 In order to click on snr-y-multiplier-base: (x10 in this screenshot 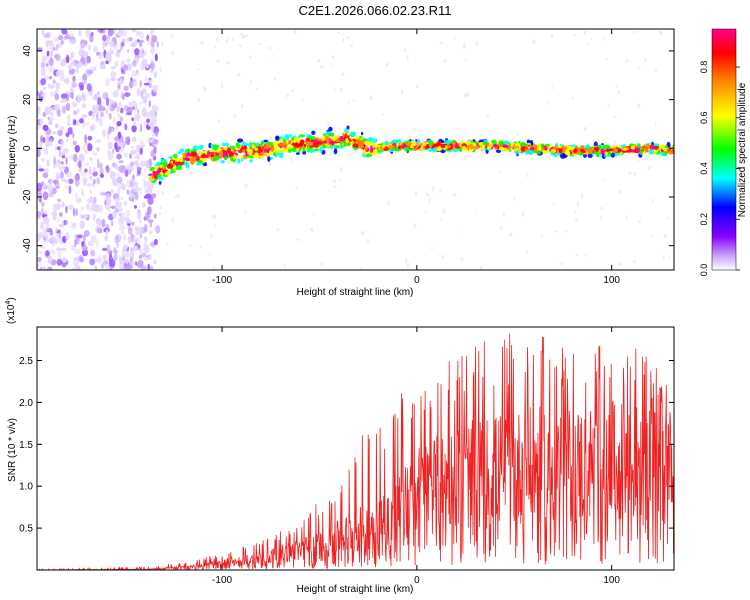, I will do `click(11, 314)`.